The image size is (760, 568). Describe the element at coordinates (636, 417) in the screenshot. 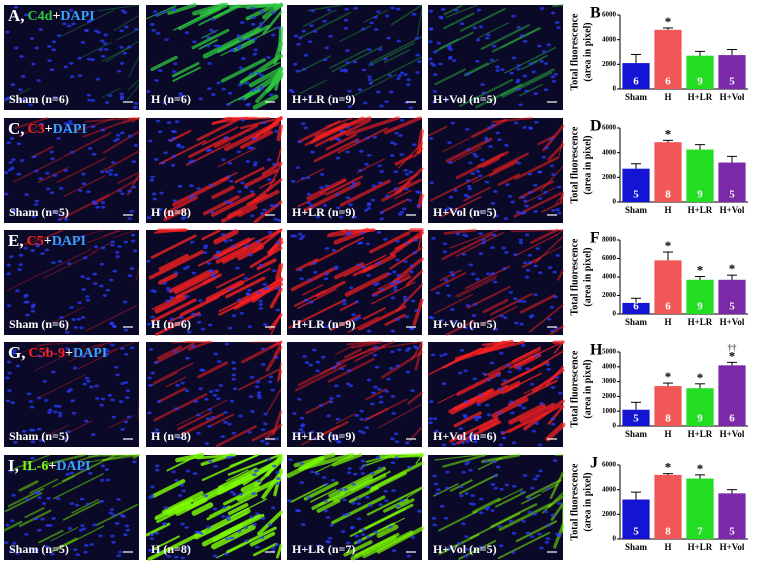

I see `bar` at that location.